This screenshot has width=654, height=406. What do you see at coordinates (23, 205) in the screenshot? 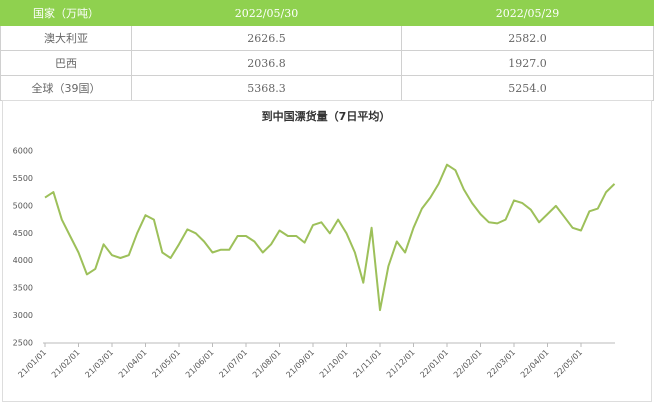
I see `y-tick-label: 5000` at bounding box center [23, 205].